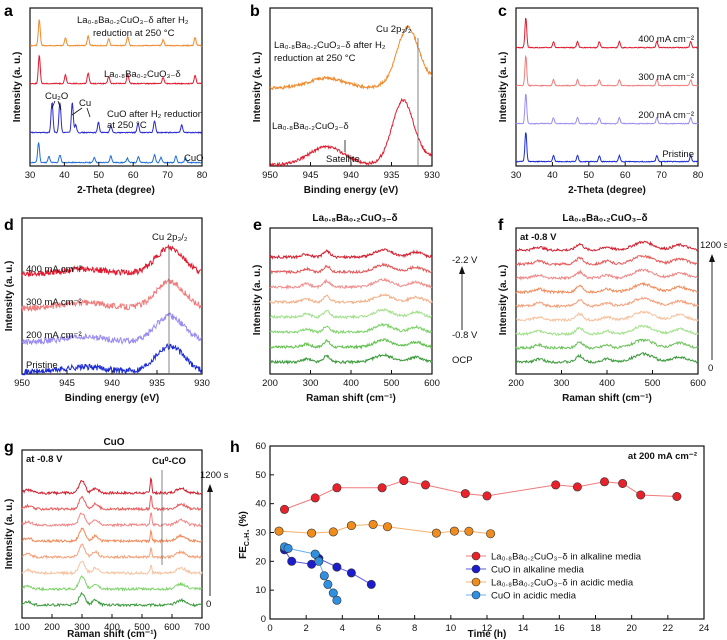 This screenshot has height=640, width=727. I want to click on x-tick-label: 950, so click(22, 383).